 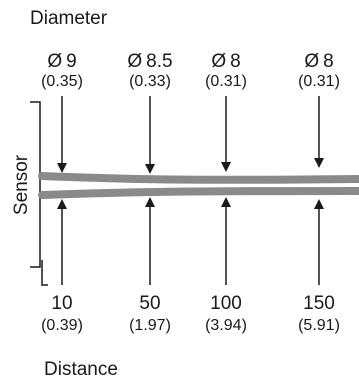 I want to click on distance-inch-value: (5.91), so click(x=319, y=325).